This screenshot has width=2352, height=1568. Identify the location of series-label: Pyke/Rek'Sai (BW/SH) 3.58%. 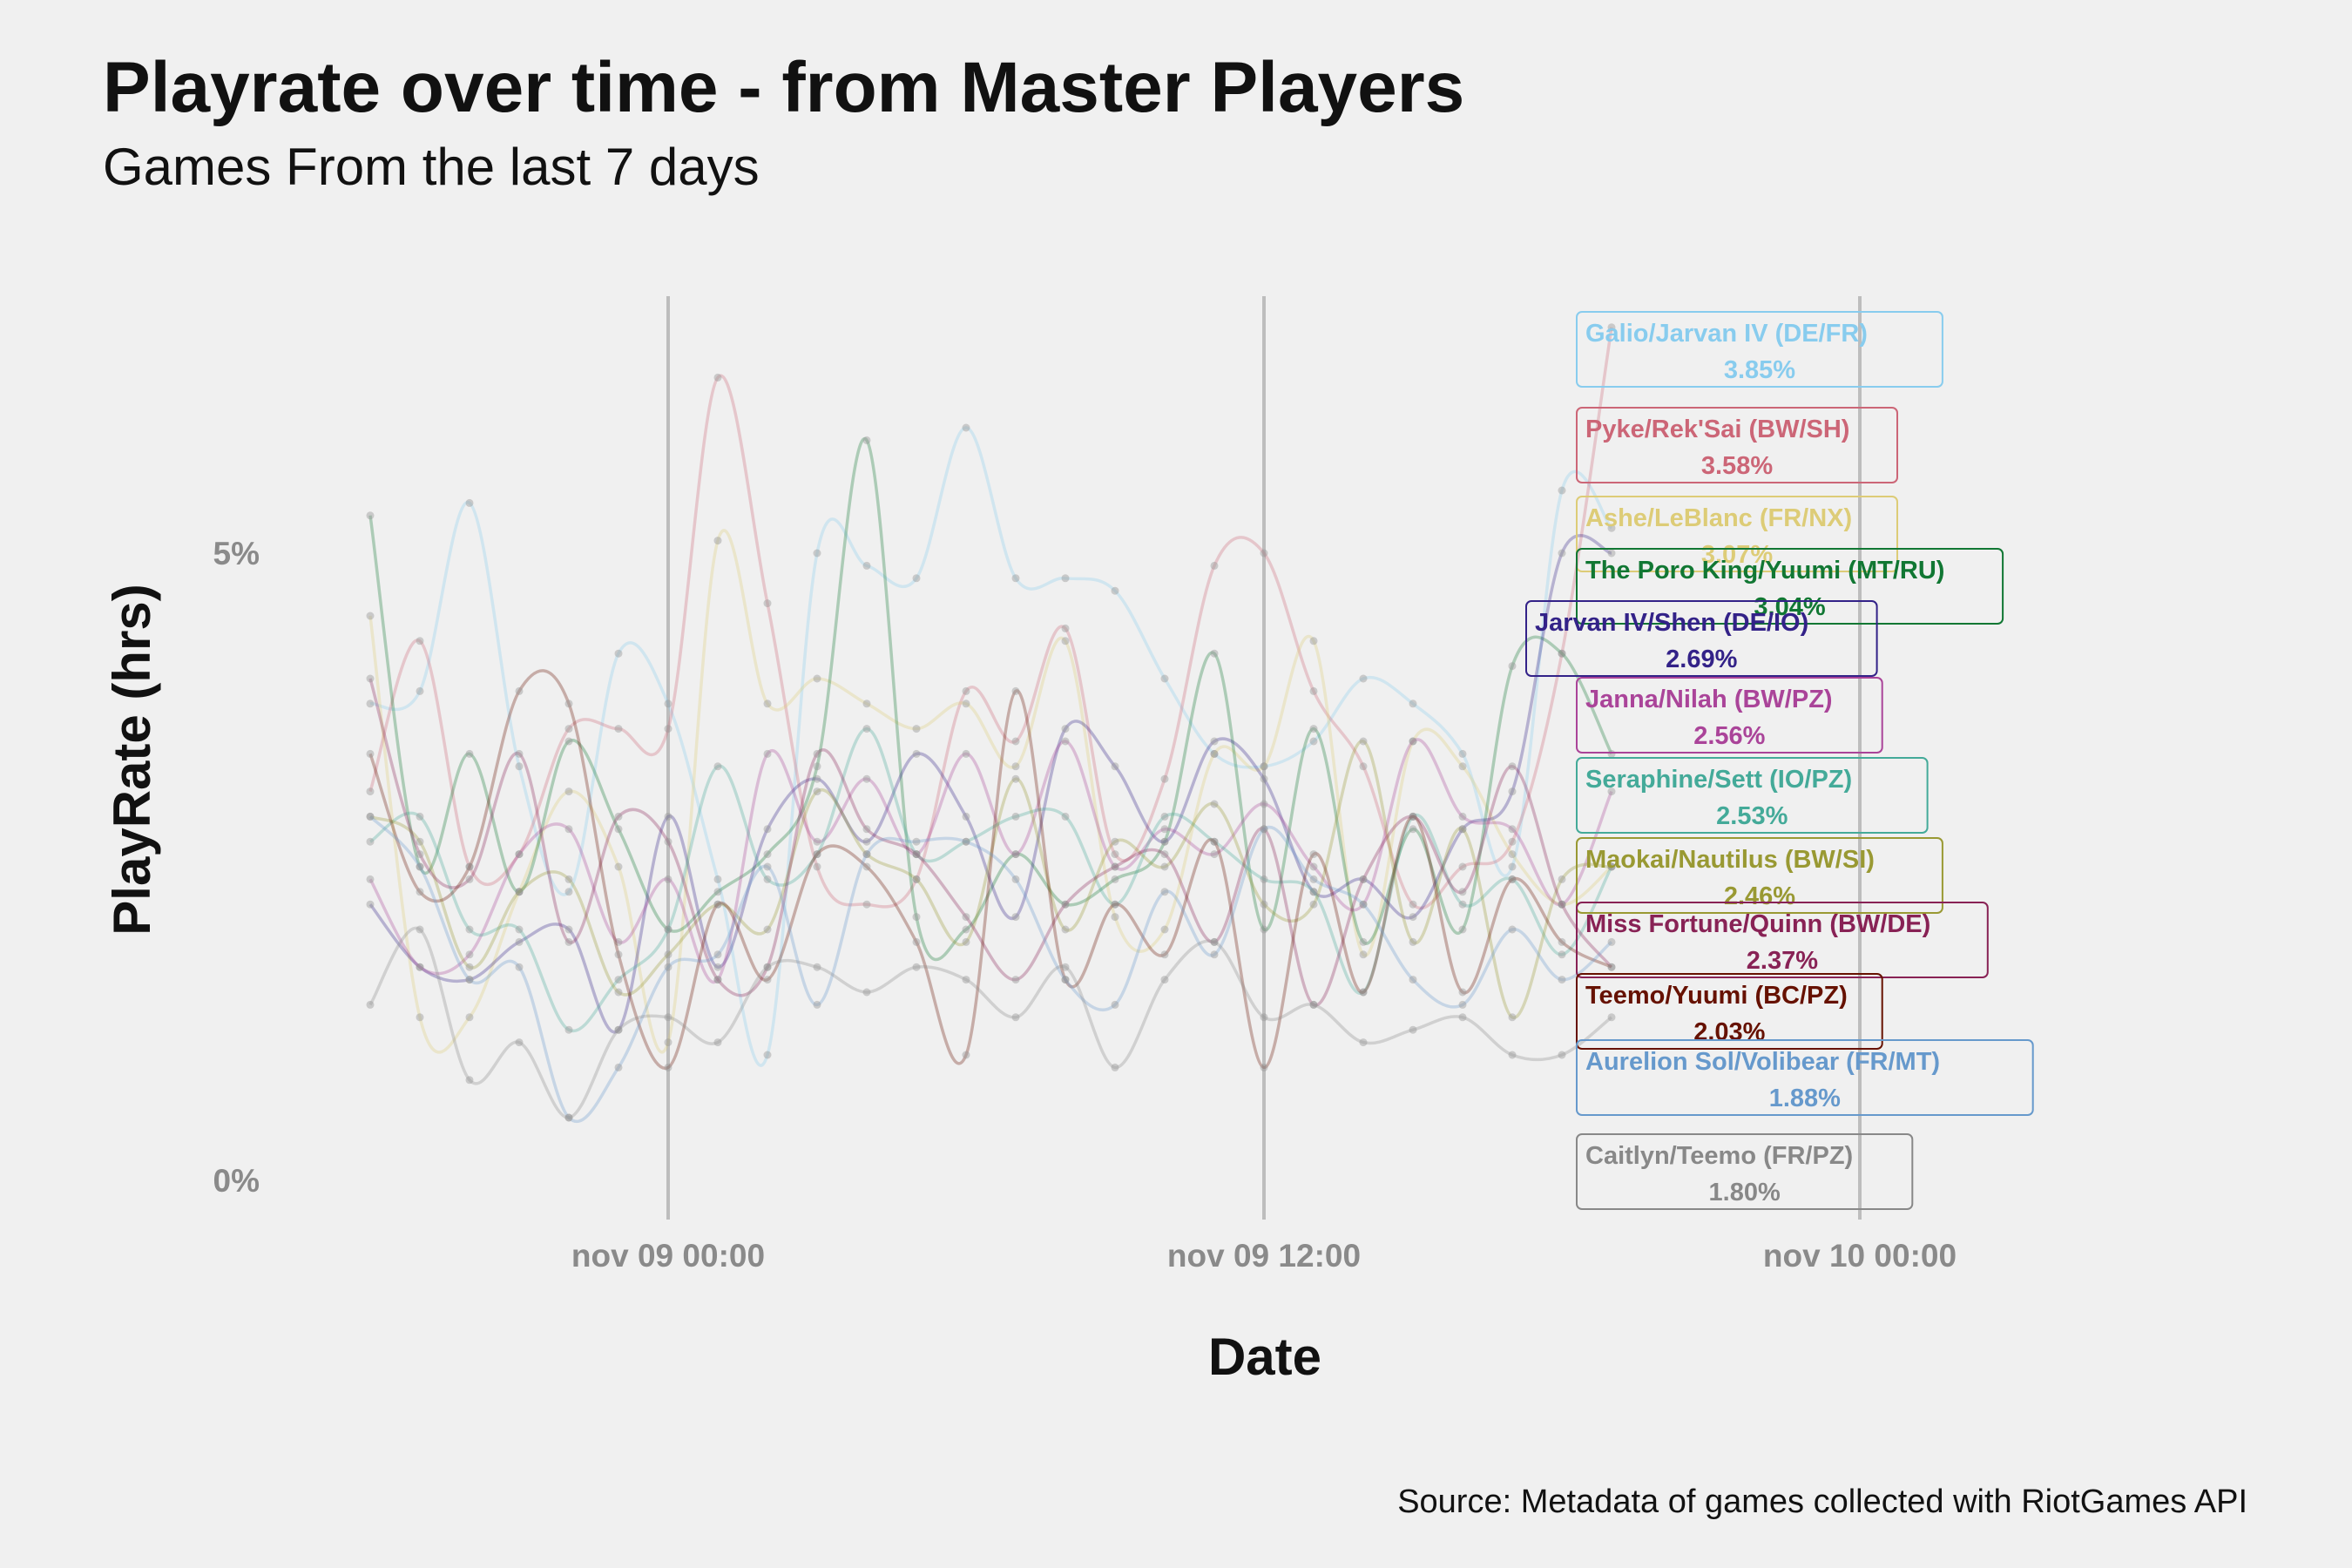
(1737, 445).